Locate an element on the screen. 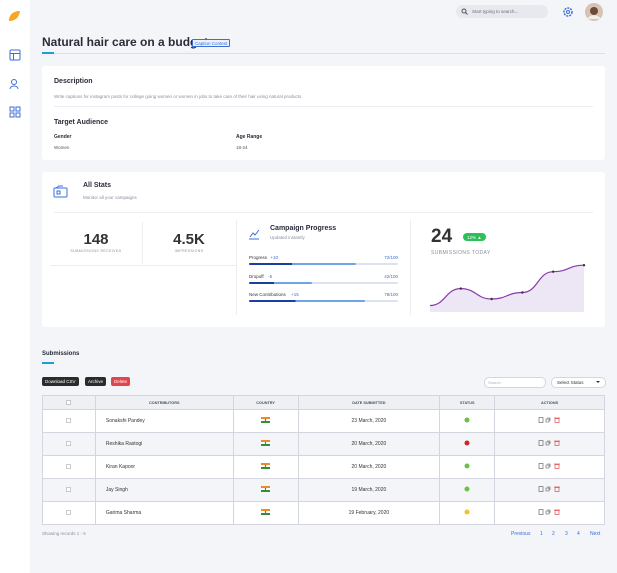 Image resolution: width=617 pixels, height=573 pixels. description-heading: Description is located at coordinates (73, 81).